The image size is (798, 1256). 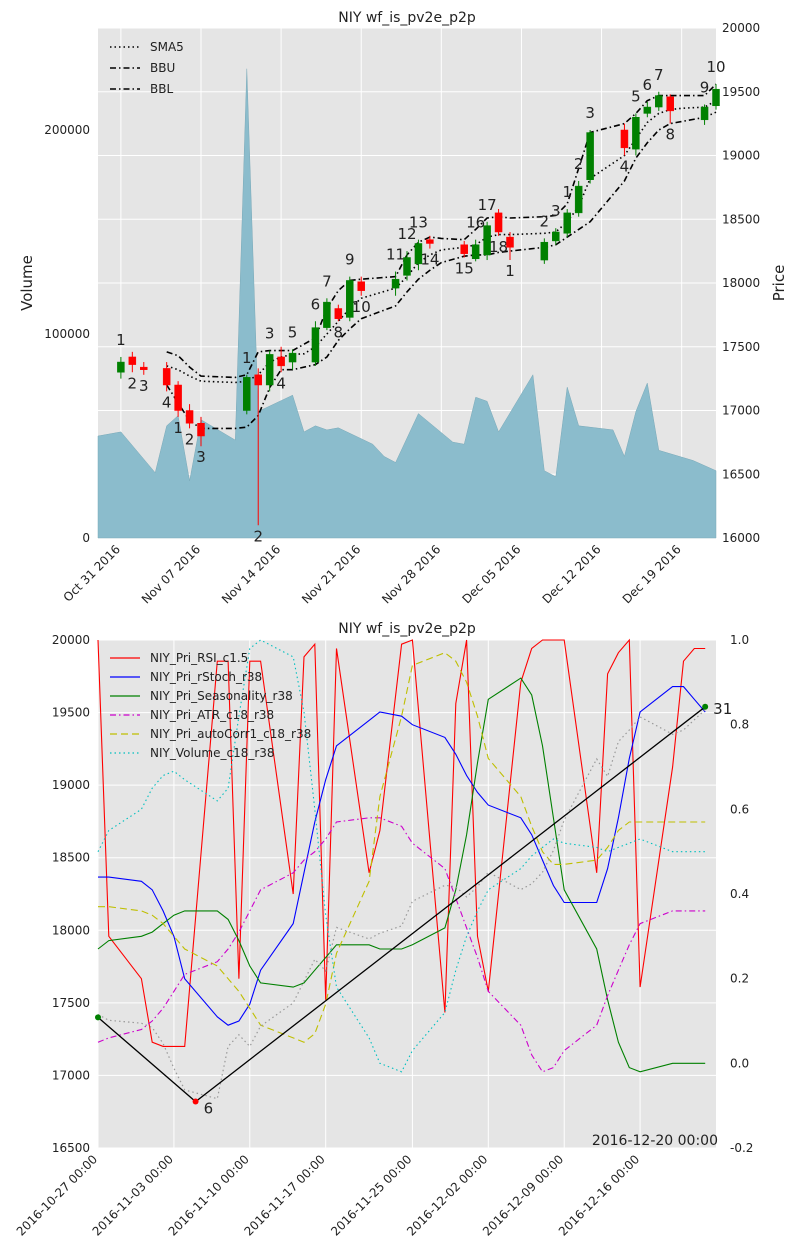 What do you see at coordinates (429, 260) in the screenshot?
I see `candle-label: 14` at bounding box center [429, 260].